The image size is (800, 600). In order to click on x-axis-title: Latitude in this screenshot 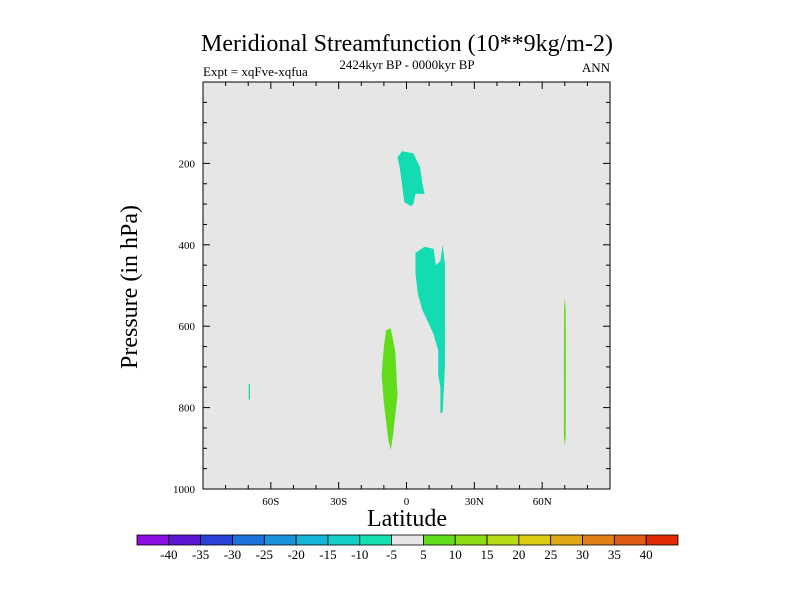, I will do `click(407, 519)`.